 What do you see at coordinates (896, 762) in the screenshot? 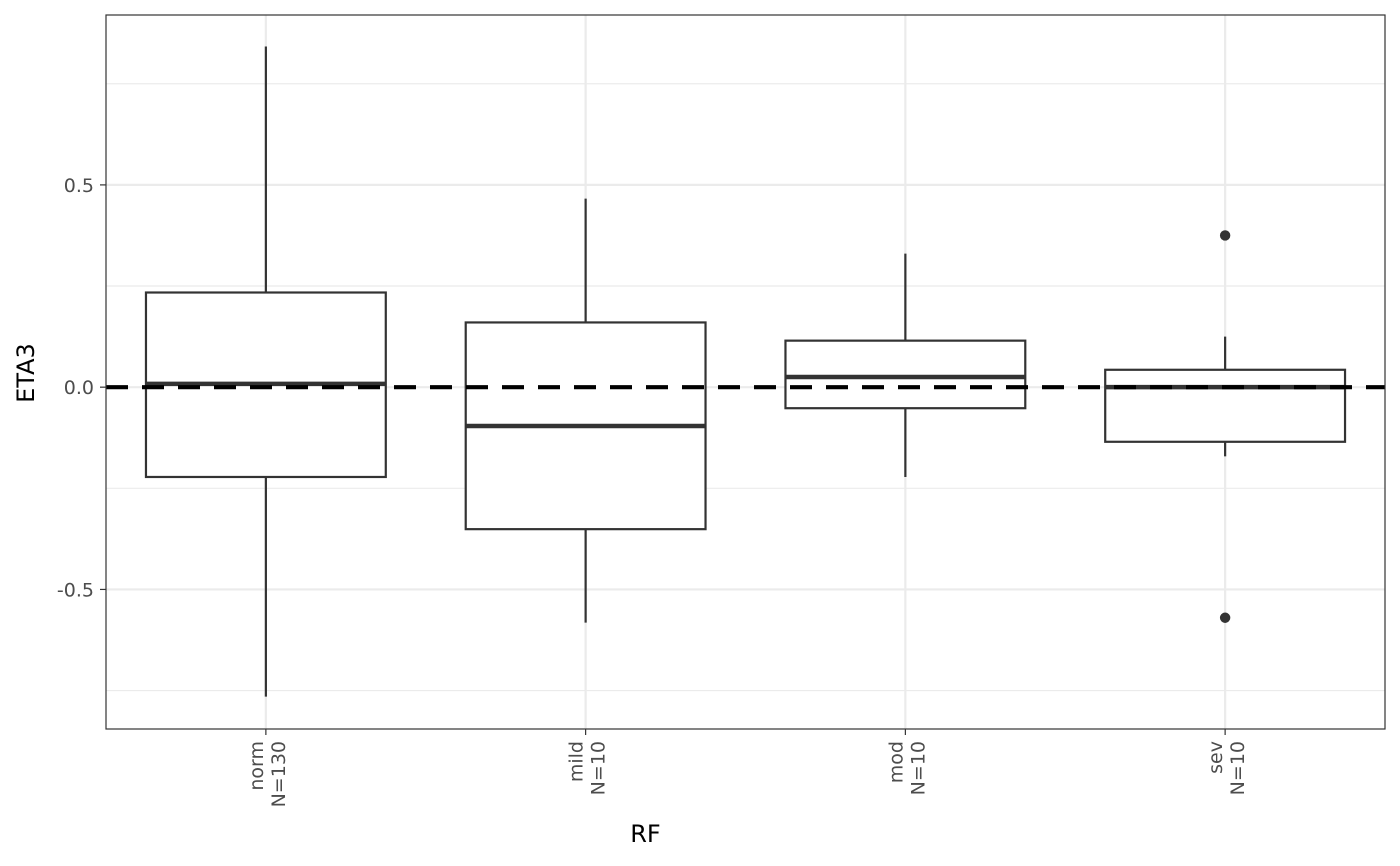
I see `x-tick-label: mod` at bounding box center [896, 762].